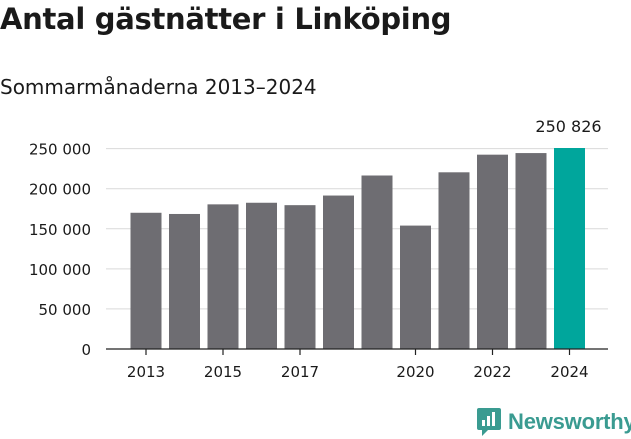 The image size is (631, 439). I want to click on newsworthy-wordmark: Newsworthy, so click(569, 421).